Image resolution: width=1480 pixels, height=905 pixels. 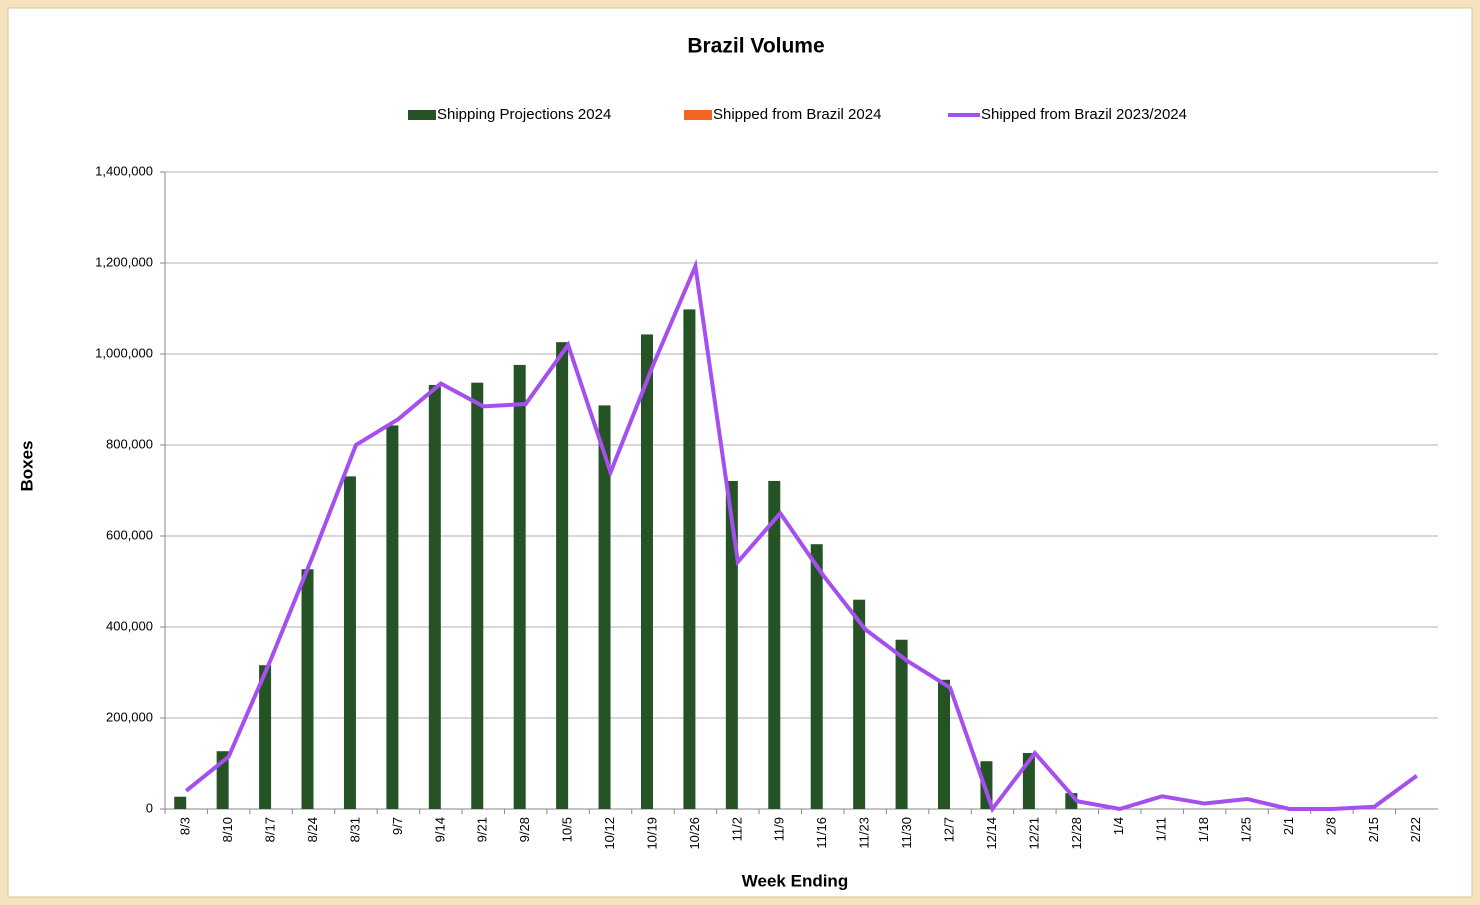 I want to click on x-tick-label: 8/17, so click(x=270, y=829).